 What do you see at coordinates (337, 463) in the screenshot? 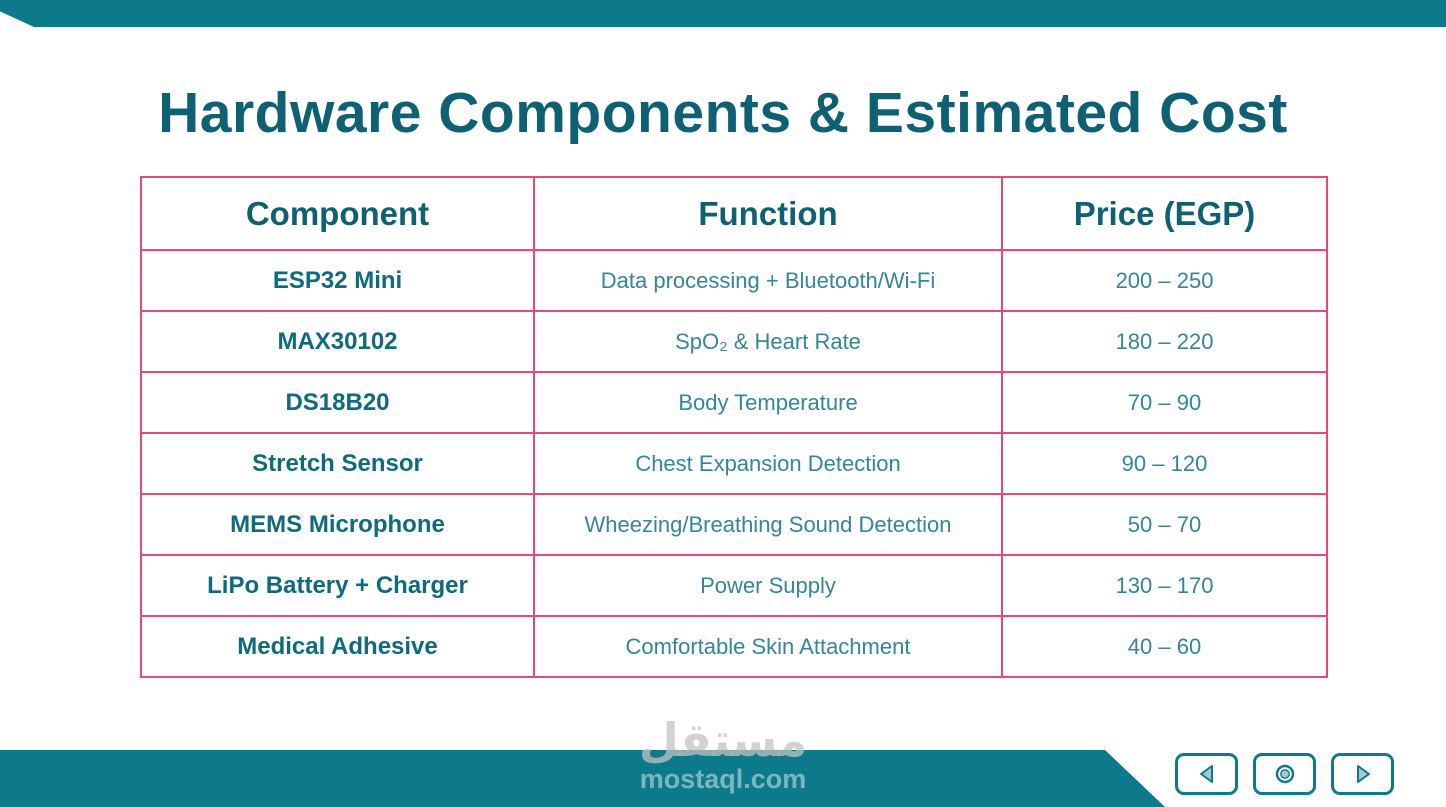
I see `component-cell: Stretch Sensor` at bounding box center [337, 463].